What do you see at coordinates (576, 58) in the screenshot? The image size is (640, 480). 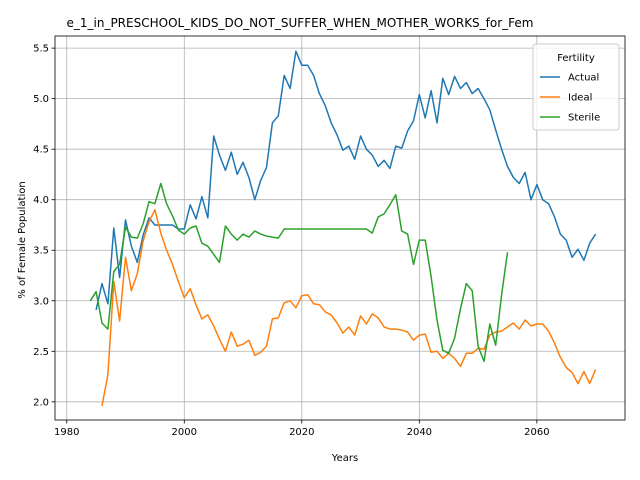 I see `legend-title: Fertility` at bounding box center [576, 58].